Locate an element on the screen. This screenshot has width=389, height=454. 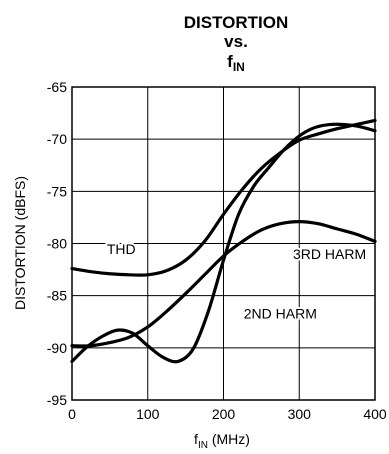
x-axis-label-units: (MHz) is located at coordinates (229, 439).